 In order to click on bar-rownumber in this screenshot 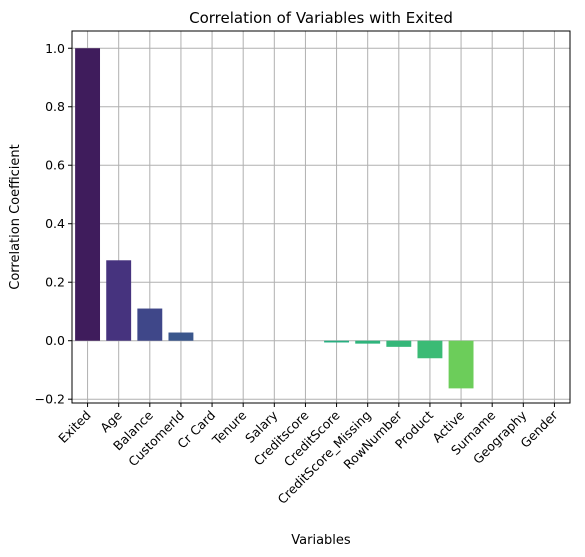, I will do `click(399, 343)`.